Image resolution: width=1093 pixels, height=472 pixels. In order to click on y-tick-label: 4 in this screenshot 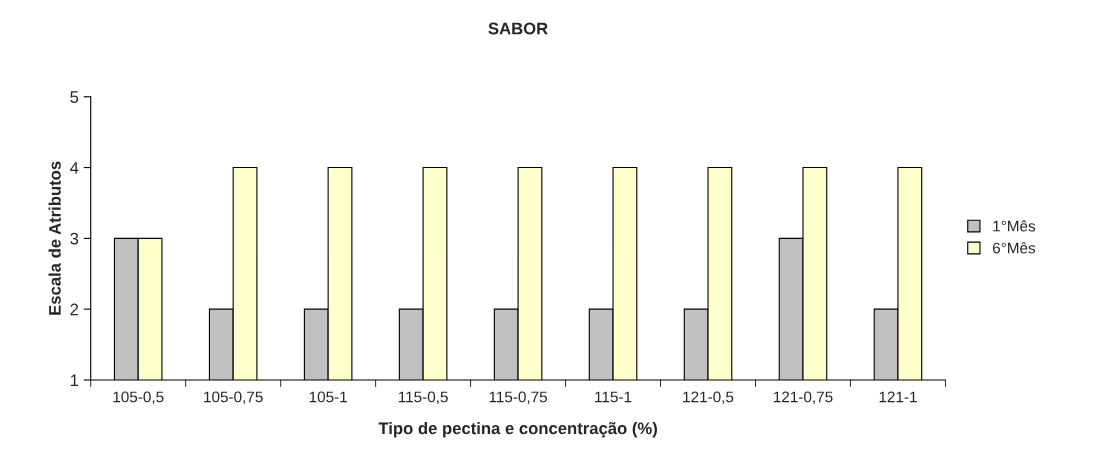, I will do `click(74, 168)`.